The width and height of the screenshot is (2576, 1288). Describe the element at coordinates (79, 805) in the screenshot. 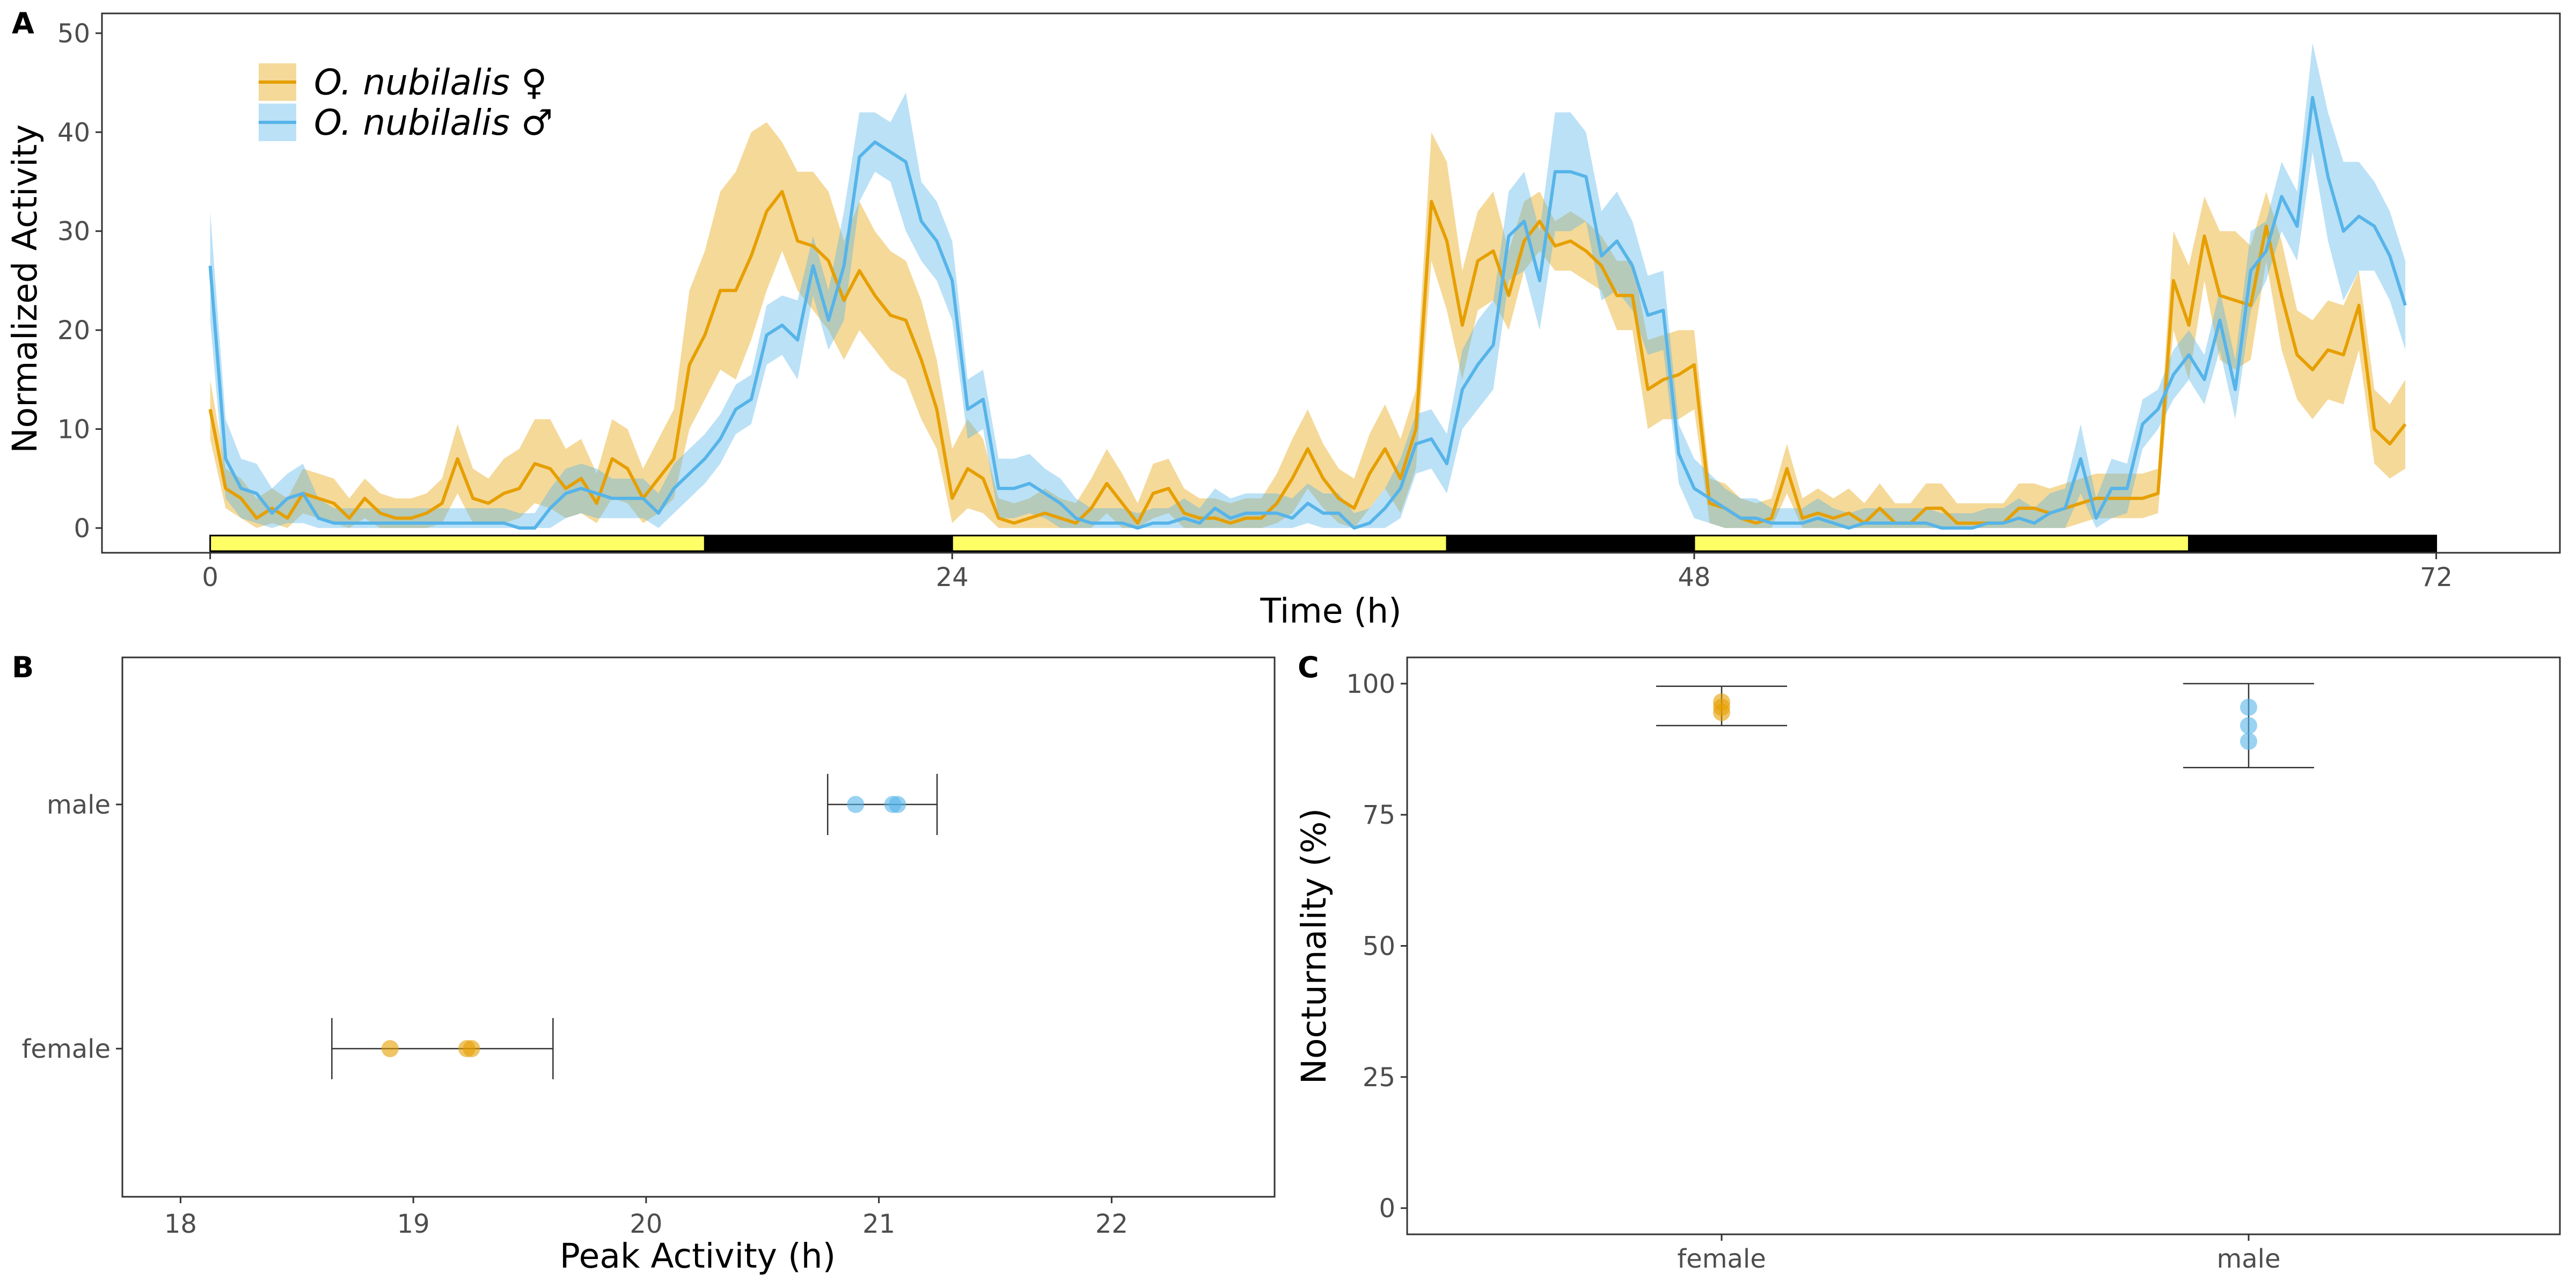

I see `y-tick-label: male` at that location.